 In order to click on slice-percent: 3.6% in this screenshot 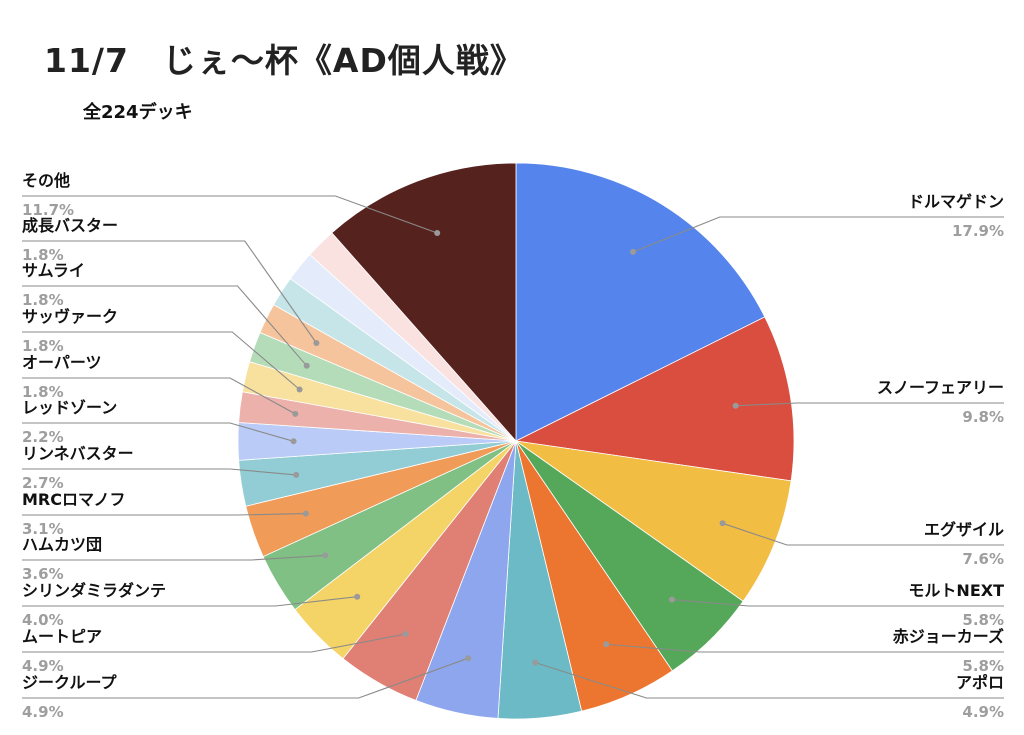, I will do `click(43, 574)`.